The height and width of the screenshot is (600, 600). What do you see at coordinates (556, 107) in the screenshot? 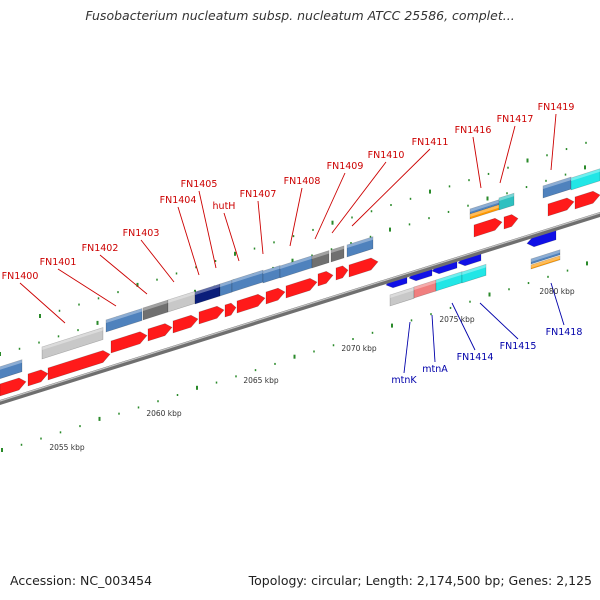
I see `feature-label-fn1419: FN1419` at bounding box center [556, 107].